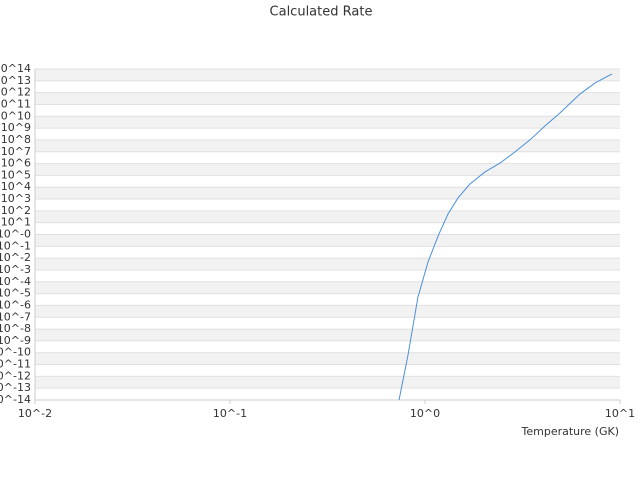 The height and width of the screenshot is (480, 640). Describe the element at coordinates (16, 163) in the screenshot. I see `y-tick-label: 10^6` at that location.